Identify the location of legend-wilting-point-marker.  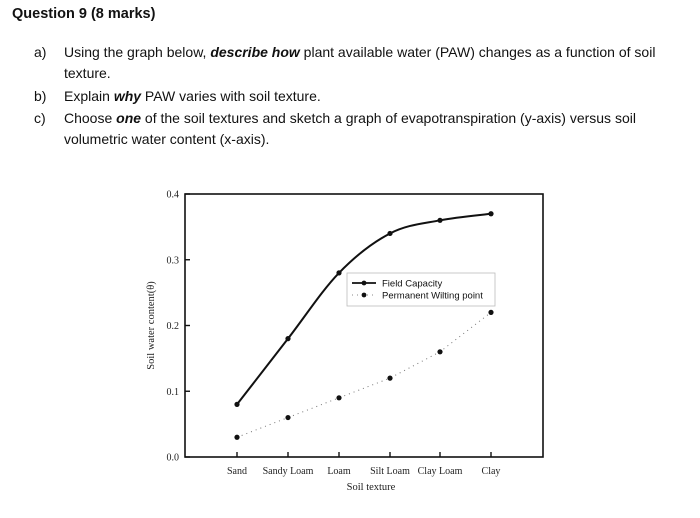
(364, 295).